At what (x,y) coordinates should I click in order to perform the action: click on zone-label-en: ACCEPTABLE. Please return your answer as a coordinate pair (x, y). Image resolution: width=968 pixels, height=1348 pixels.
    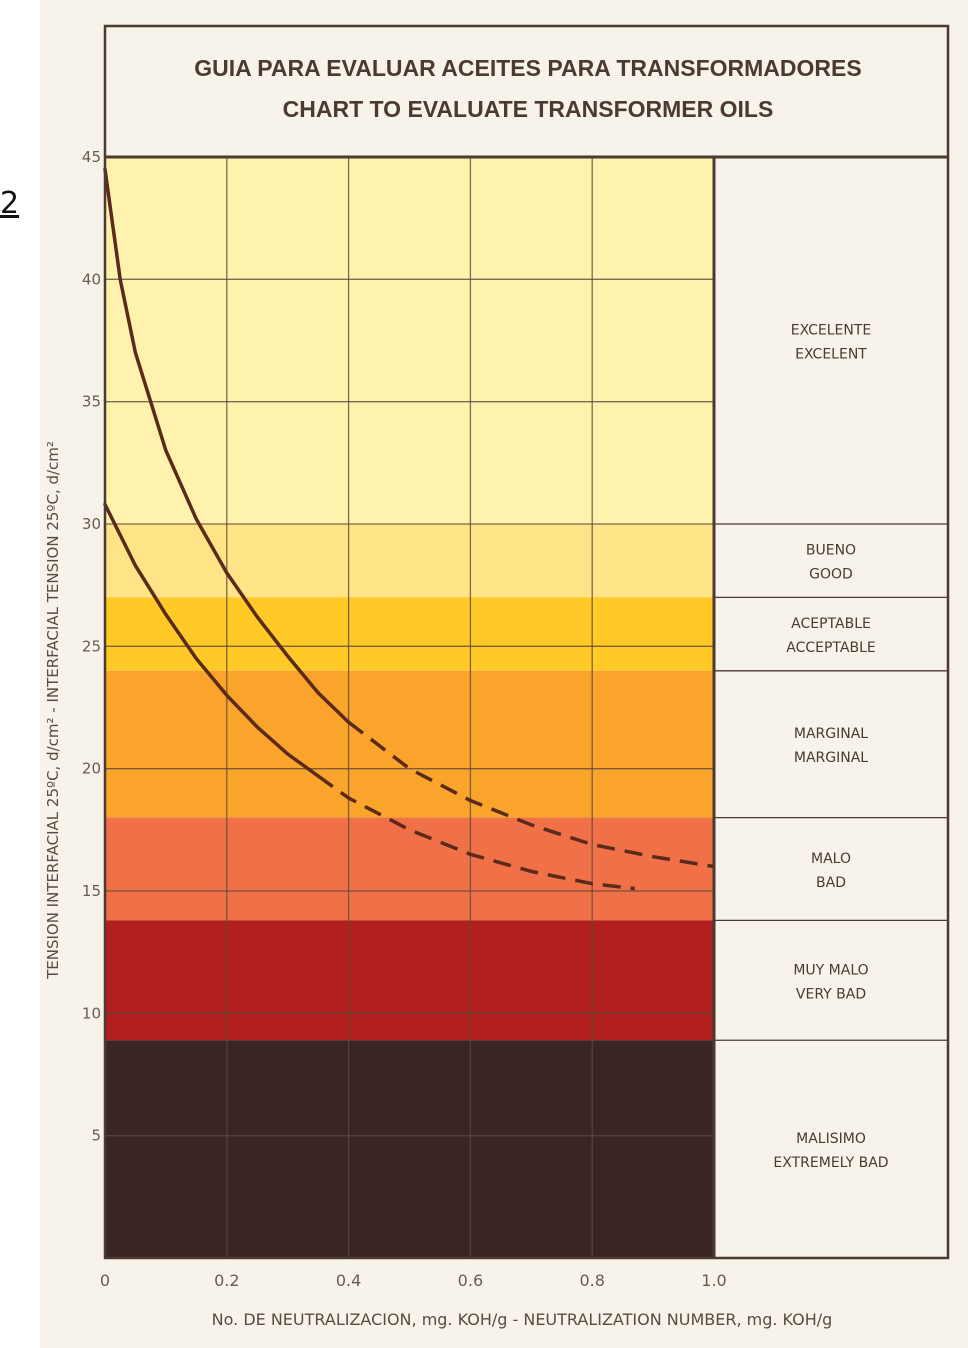
    Looking at the image, I should click on (830, 648).